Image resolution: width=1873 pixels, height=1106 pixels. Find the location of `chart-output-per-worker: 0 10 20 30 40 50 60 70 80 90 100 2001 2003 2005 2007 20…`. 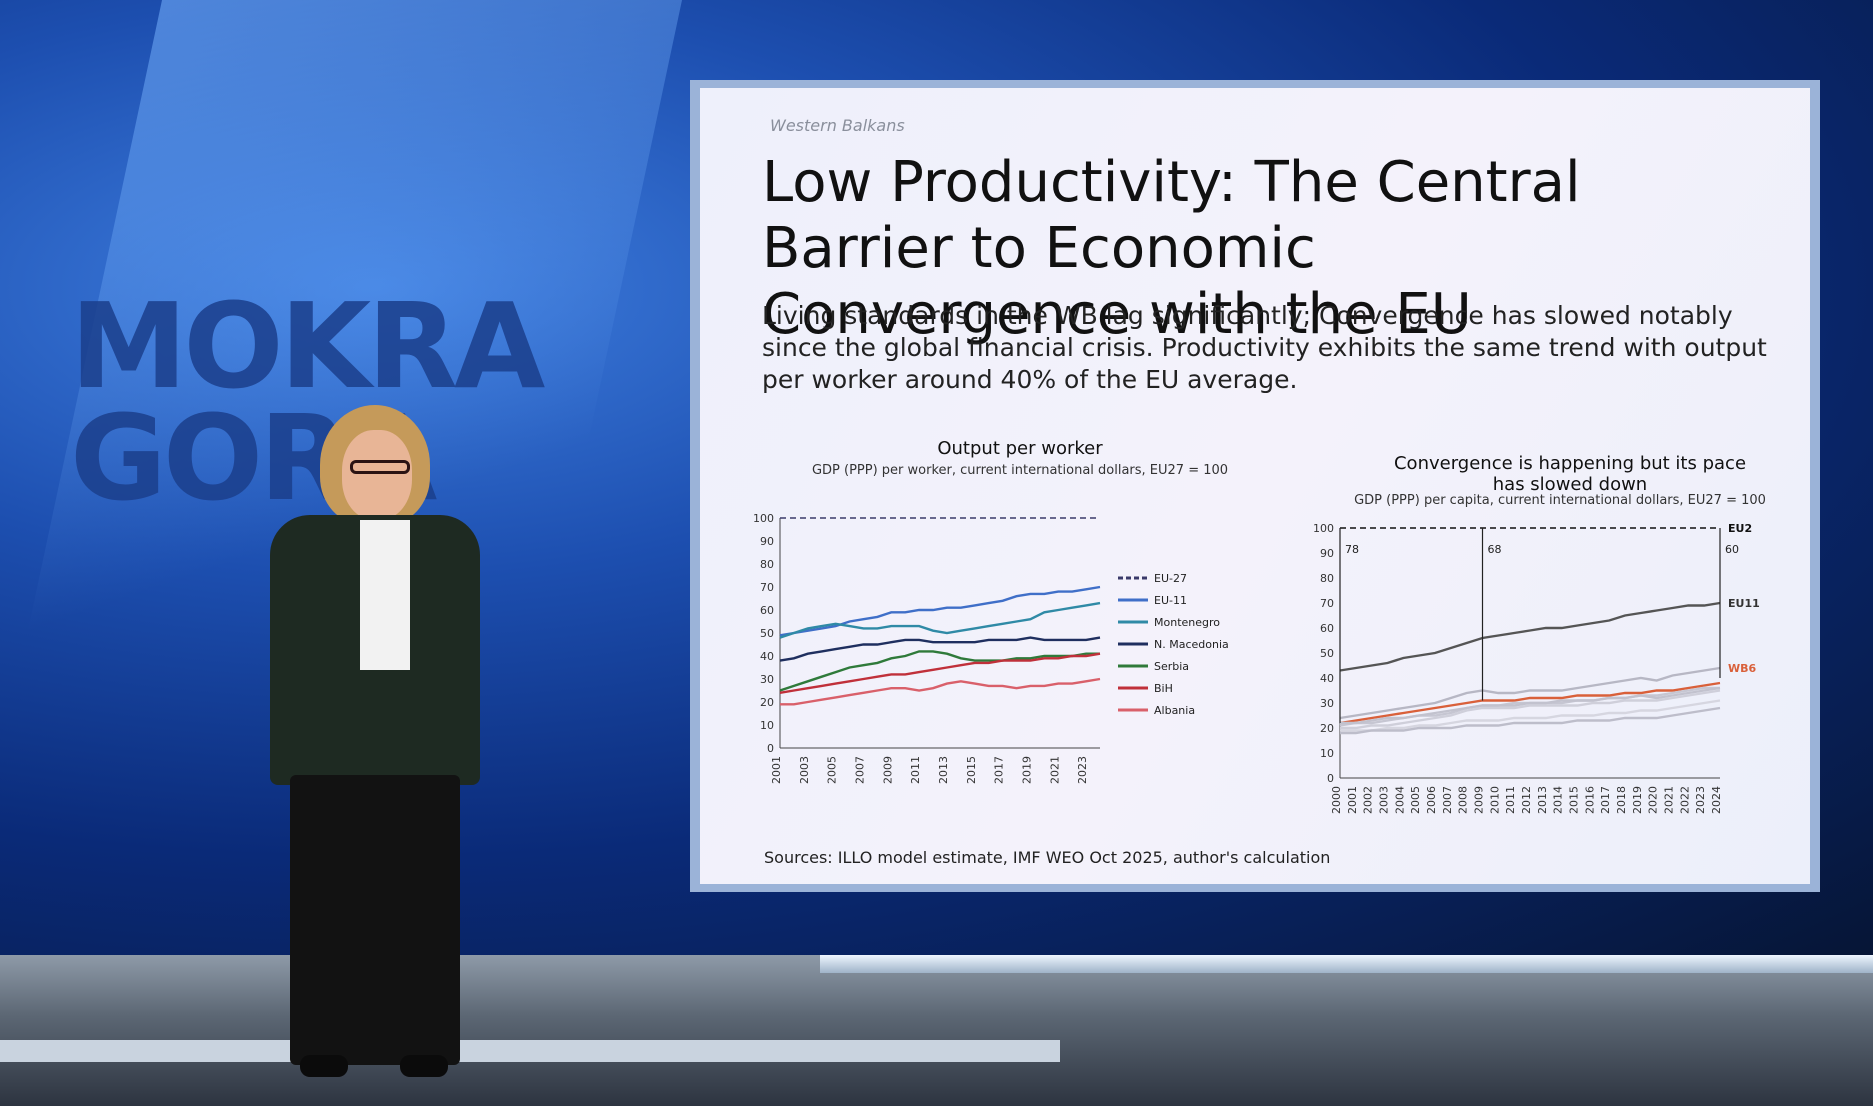

chart-output-per-worker: 0 10 20 30 40 50 60 70 80 90 100 2001 2003 2005 2007 20… is located at coordinates (991, 648).